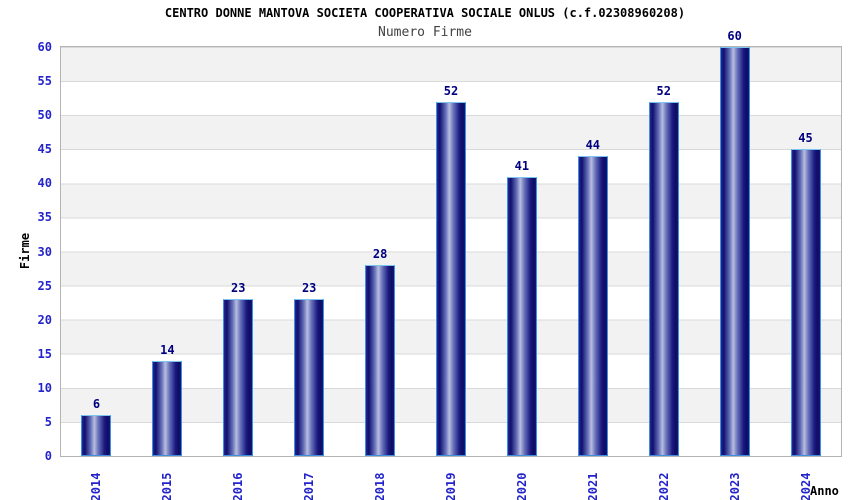  Describe the element at coordinates (805, 138) in the screenshot. I see `bar-value-label: 45` at that location.